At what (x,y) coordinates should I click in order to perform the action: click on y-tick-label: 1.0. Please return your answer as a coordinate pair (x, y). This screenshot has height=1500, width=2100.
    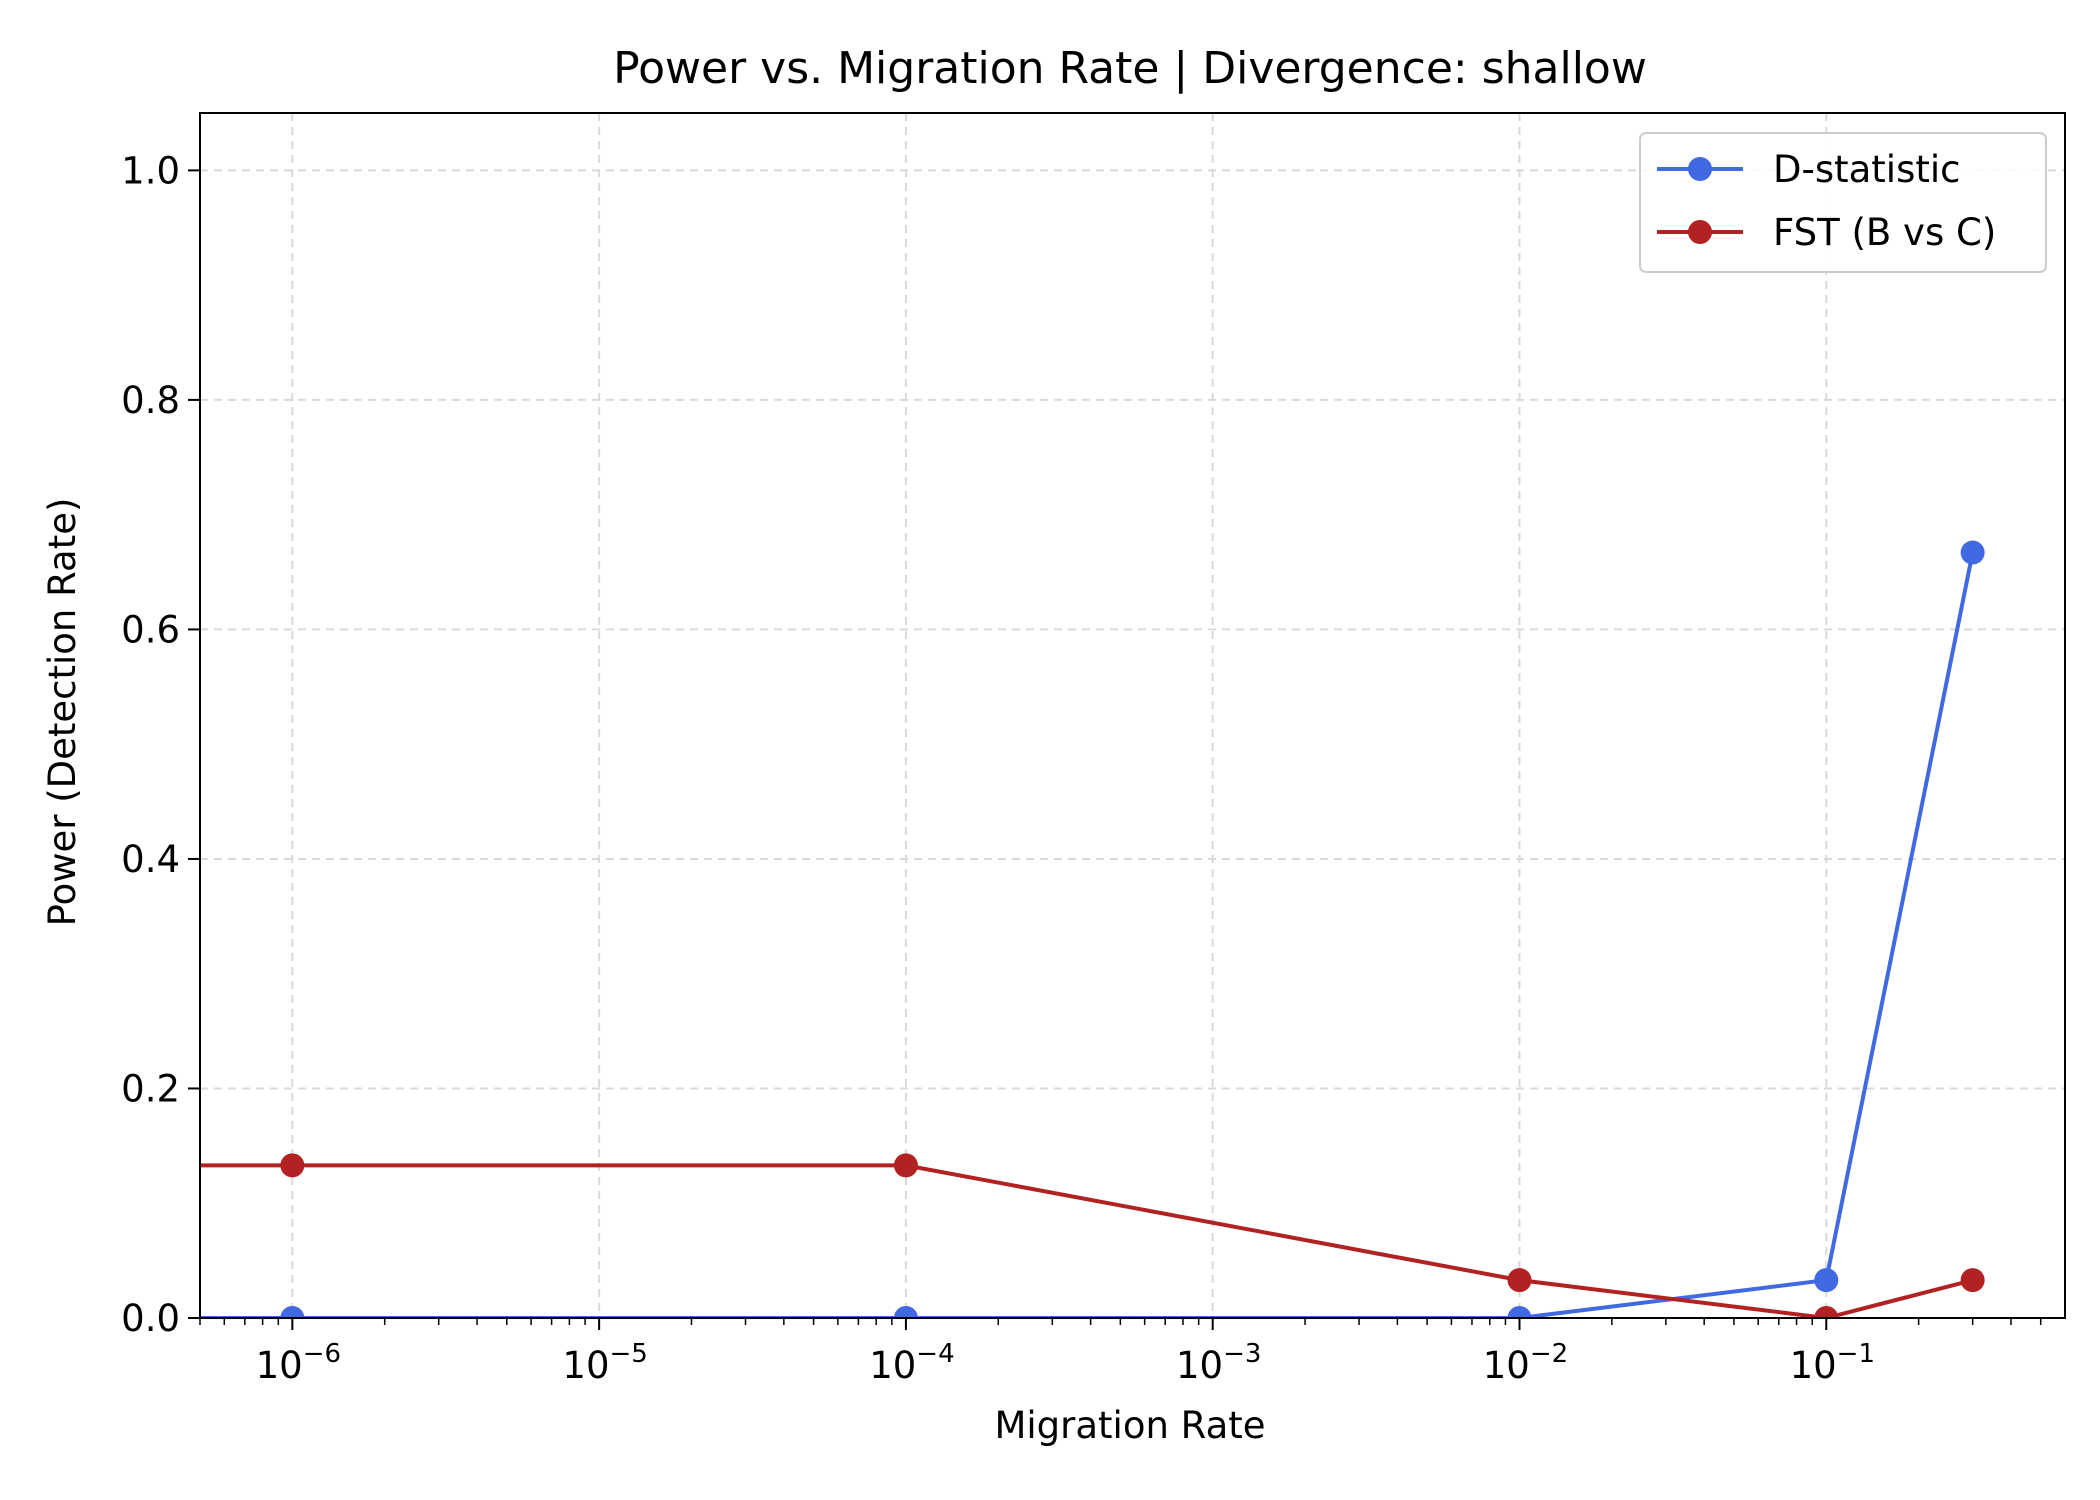
    Looking at the image, I should click on (150, 170).